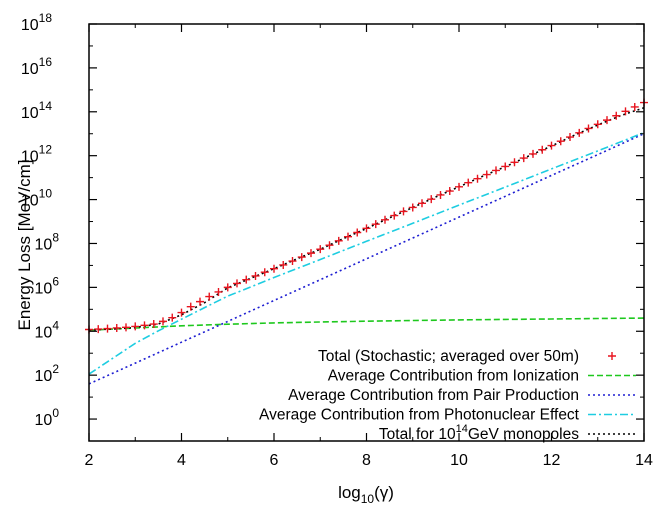 The height and width of the screenshot is (506, 656). Describe the element at coordinates (46, 106) in the screenshot. I see `y-tick-exponent: 14` at that location.